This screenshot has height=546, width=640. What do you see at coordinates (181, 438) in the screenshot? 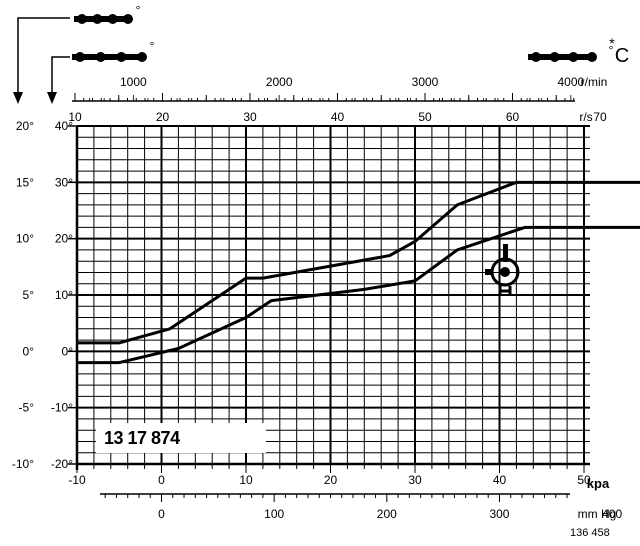
I see `part-number-label: 13 17 874` at bounding box center [181, 438].